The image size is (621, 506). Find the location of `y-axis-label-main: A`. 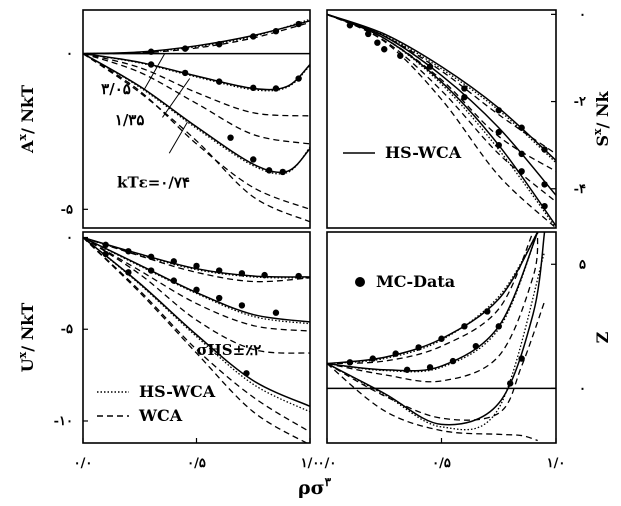

y-axis-label-main: A is located at coordinates (27, 147).